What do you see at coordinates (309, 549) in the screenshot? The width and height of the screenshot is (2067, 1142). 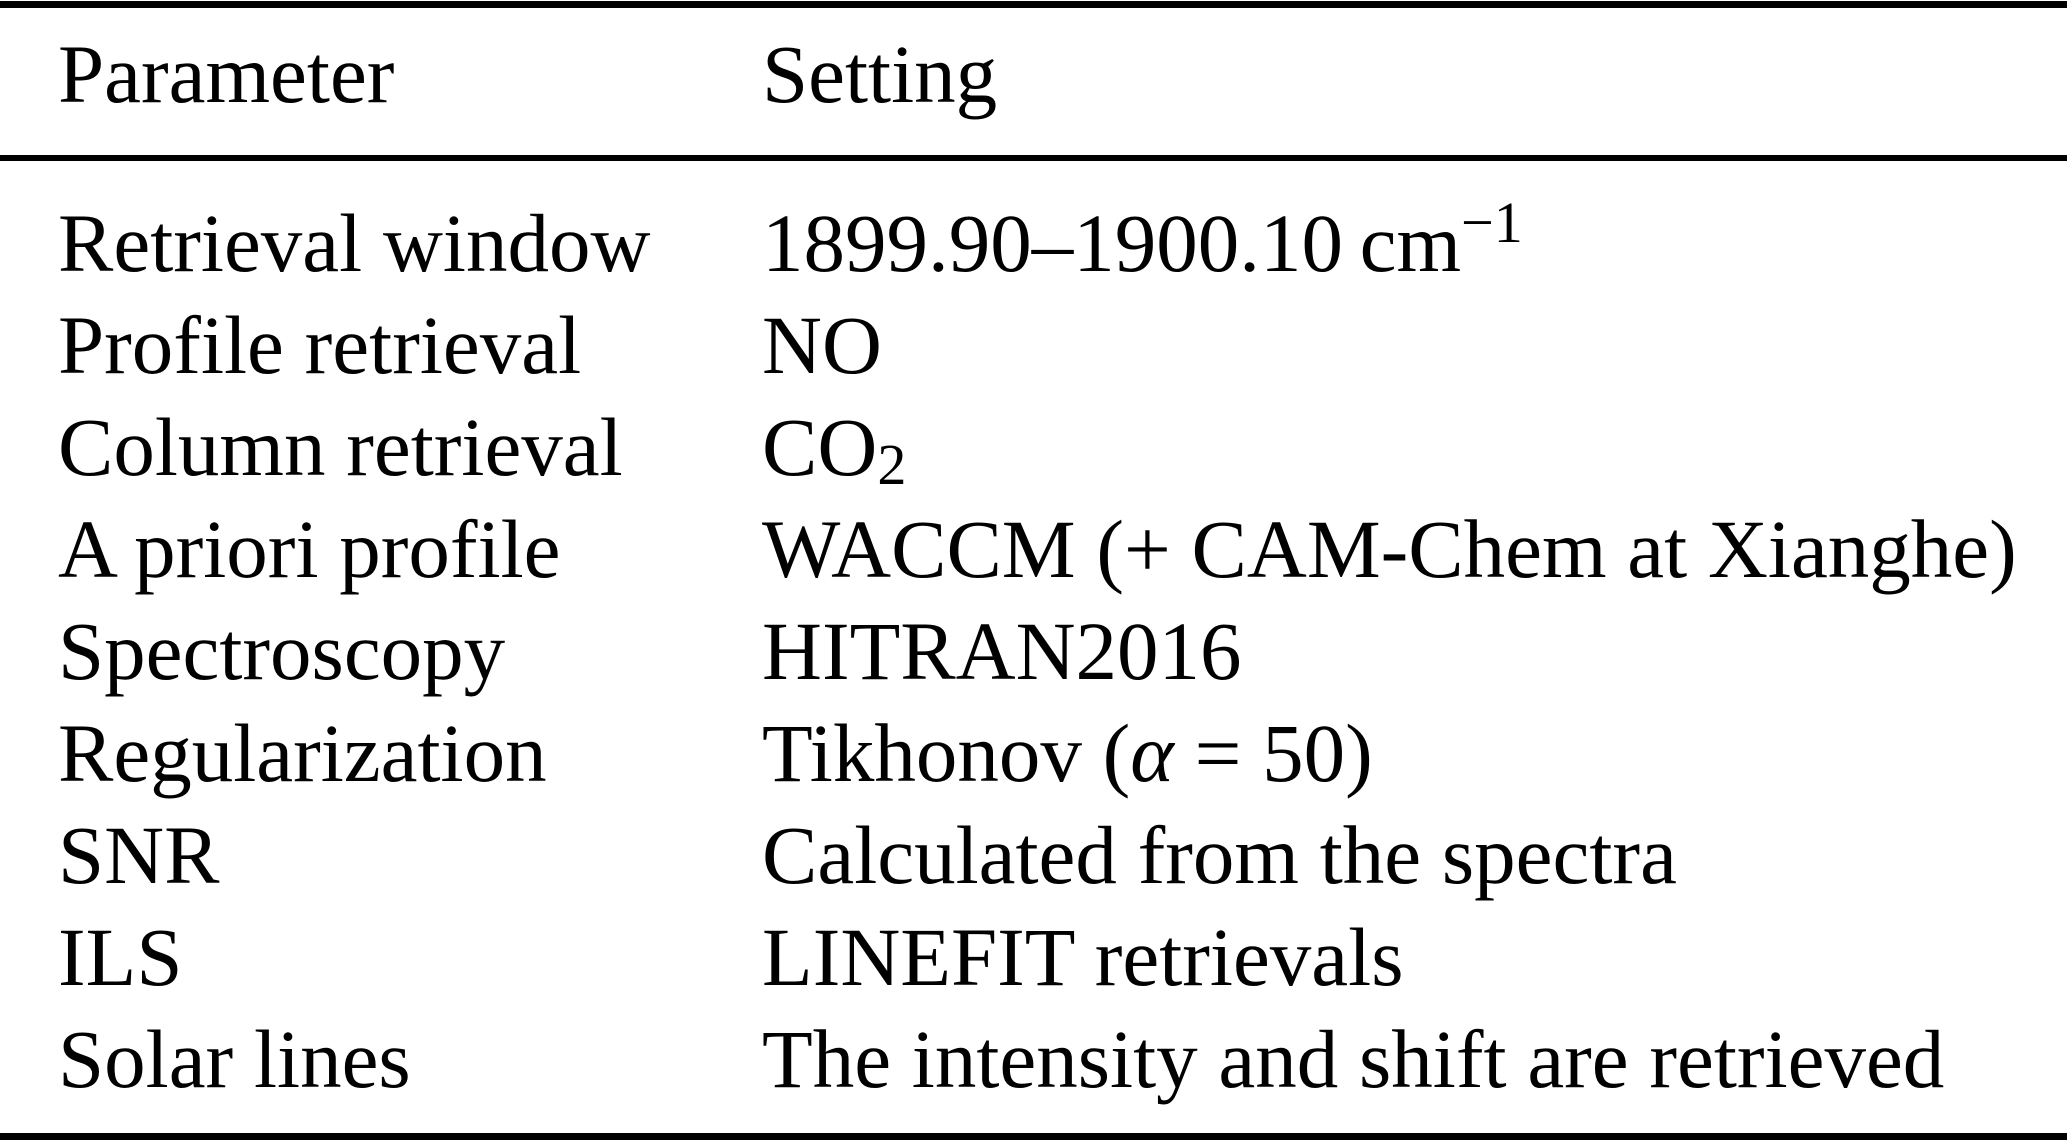 I see `parameter-cell: A priori profile` at bounding box center [309, 549].